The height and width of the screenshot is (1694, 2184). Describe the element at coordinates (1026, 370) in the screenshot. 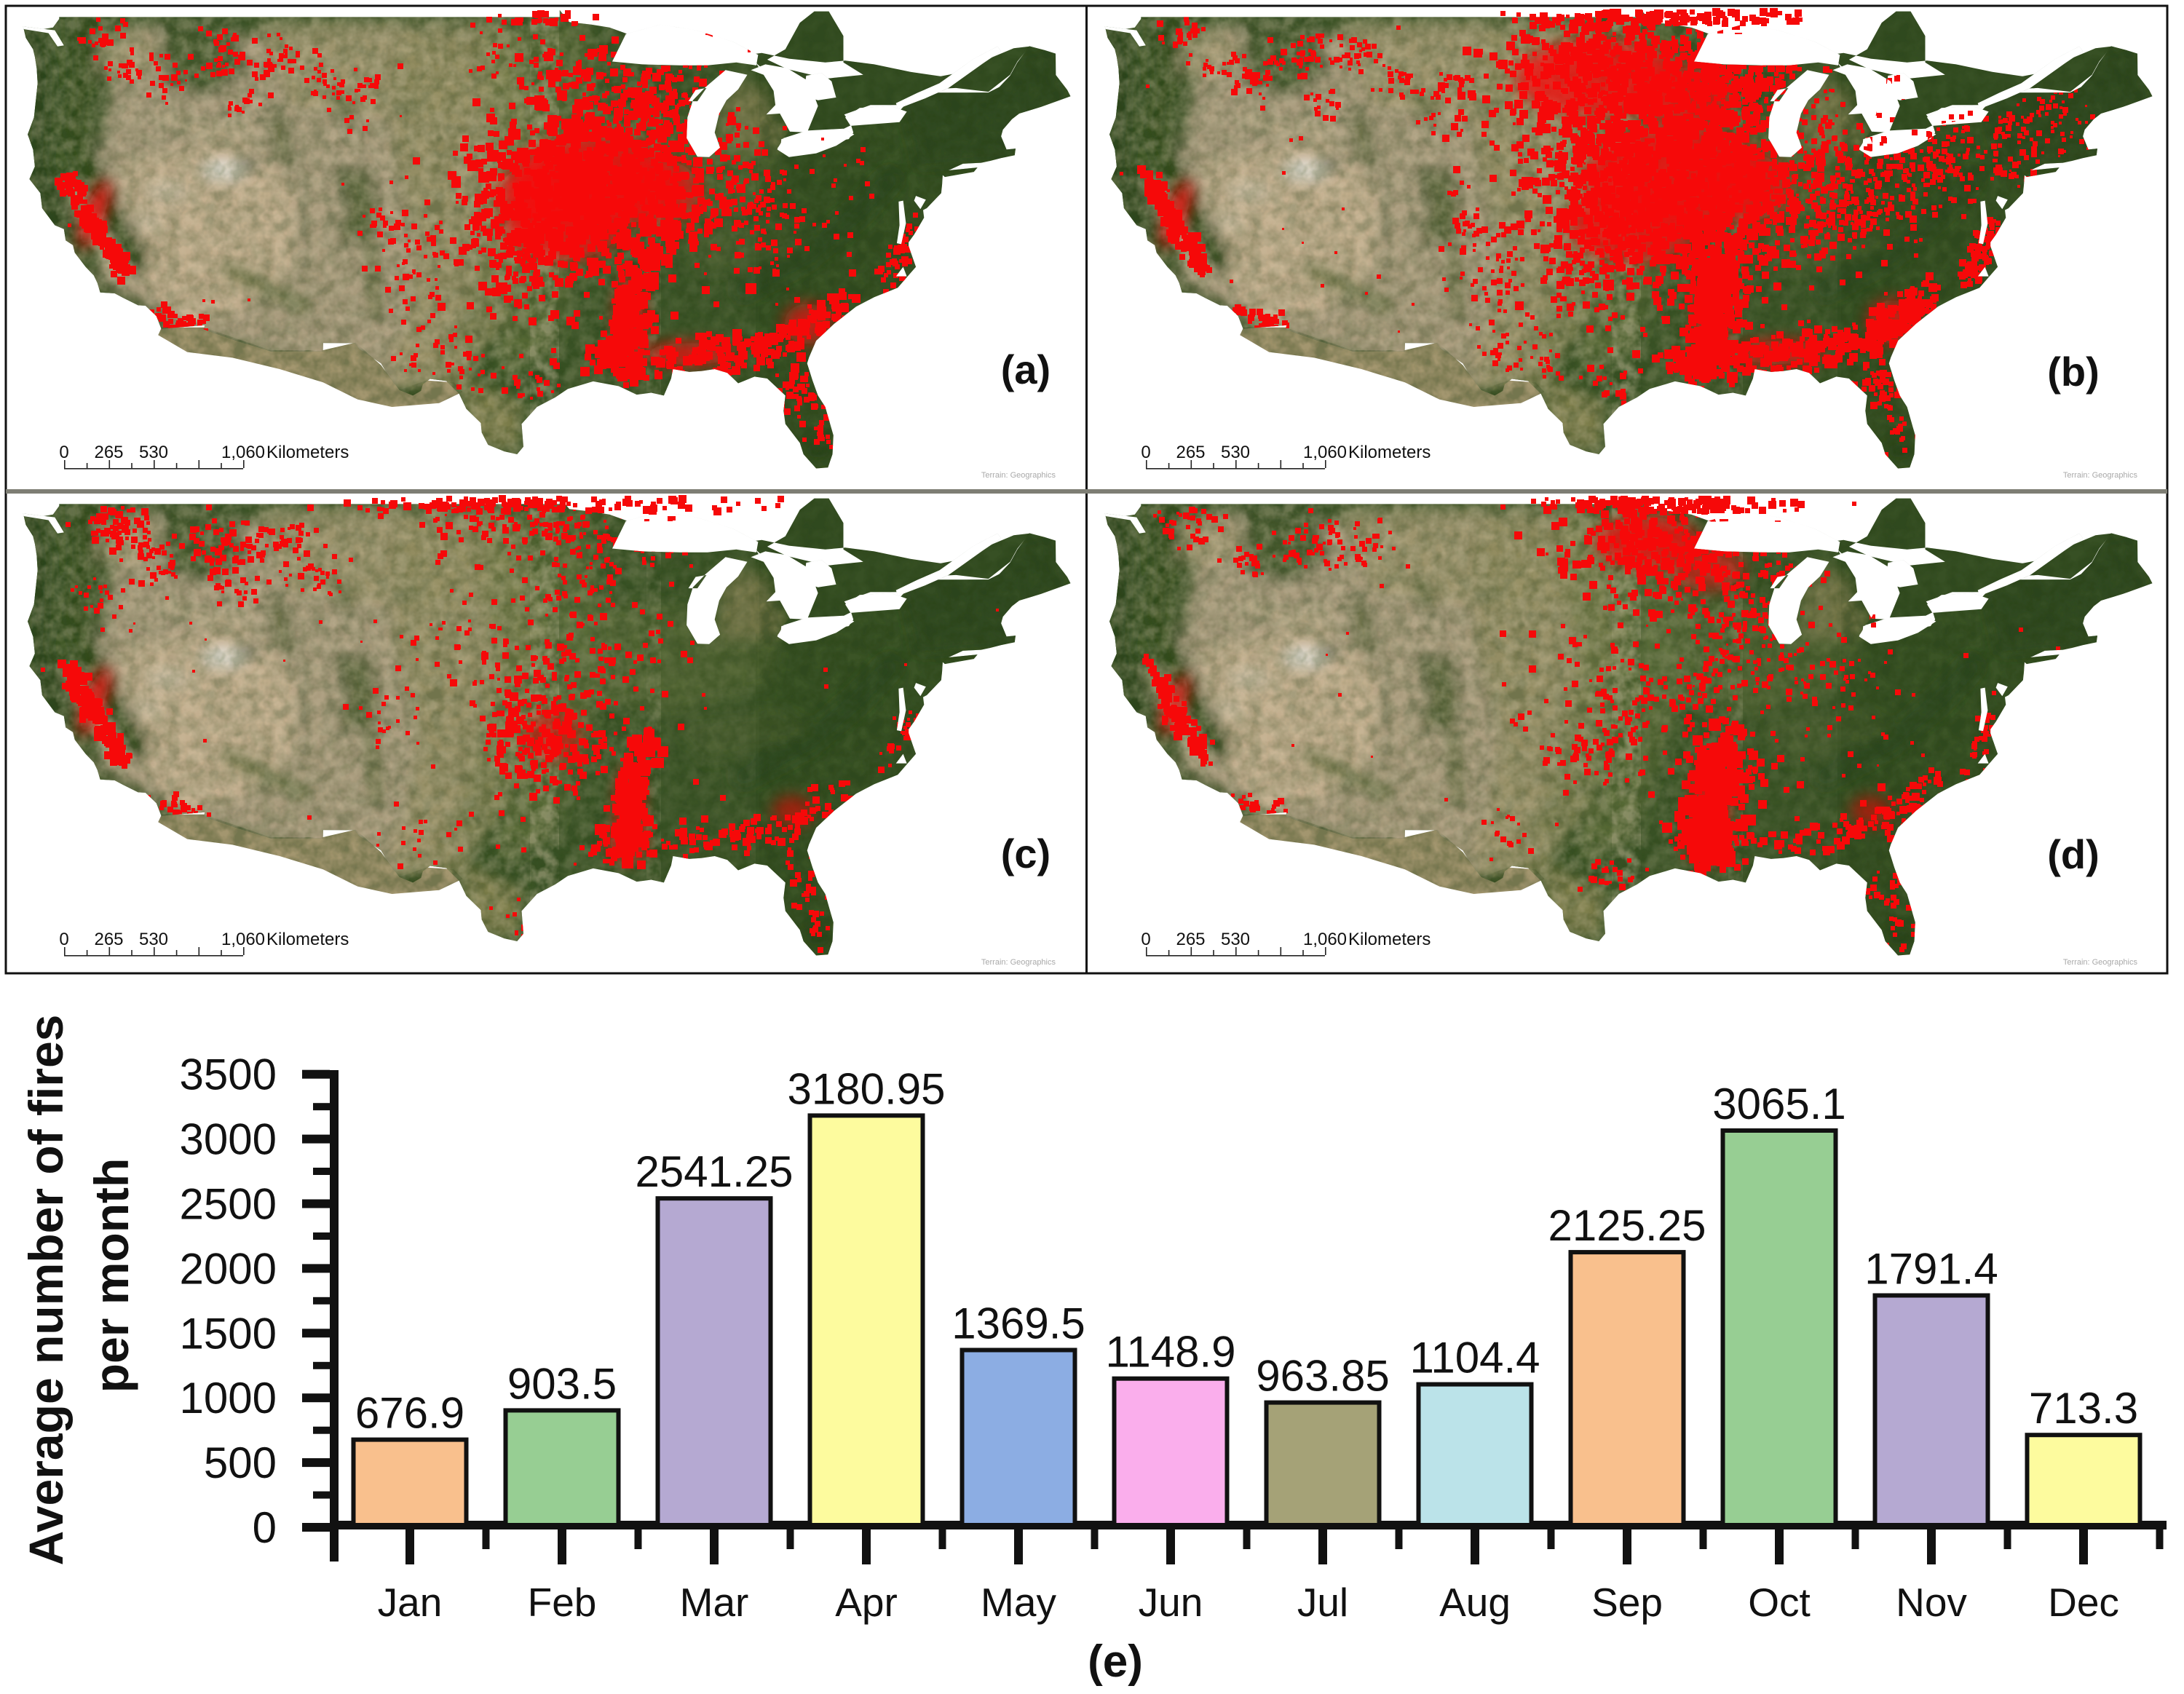

I see `svg-text: (a)` at that location.